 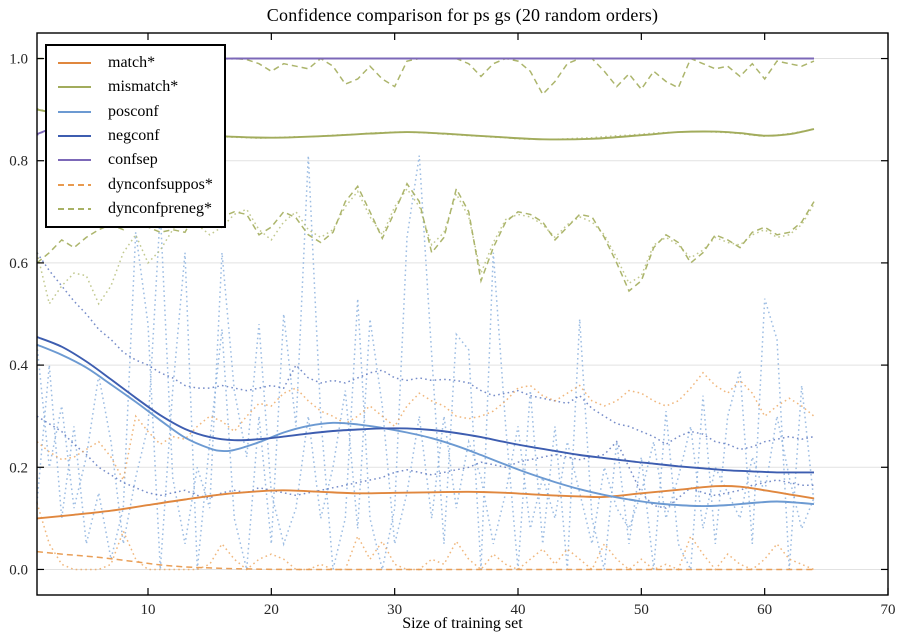 I want to click on legend-item-match: match*, so click(x=135, y=63).